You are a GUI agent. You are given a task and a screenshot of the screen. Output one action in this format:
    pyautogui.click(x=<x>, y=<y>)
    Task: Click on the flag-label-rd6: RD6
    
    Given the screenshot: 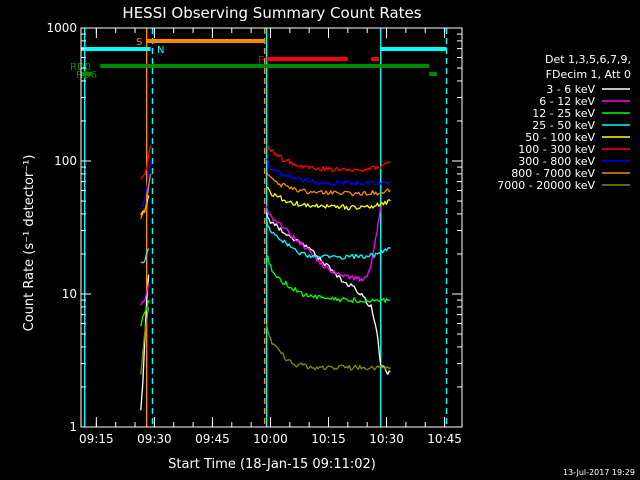 What is the action you would take?
    pyautogui.click(x=86, y=75)
    